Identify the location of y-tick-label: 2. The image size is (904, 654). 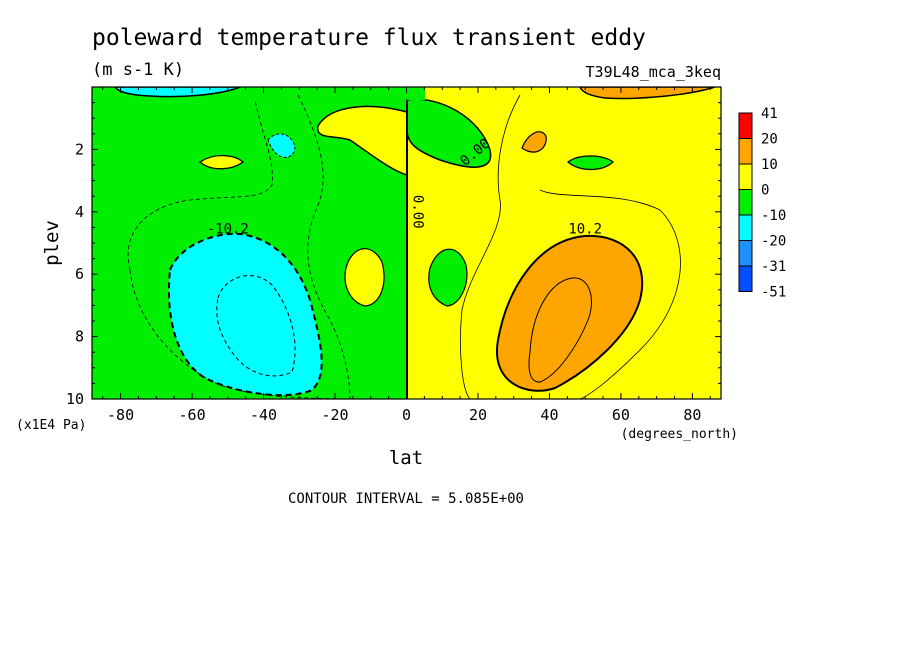
(79, 149).